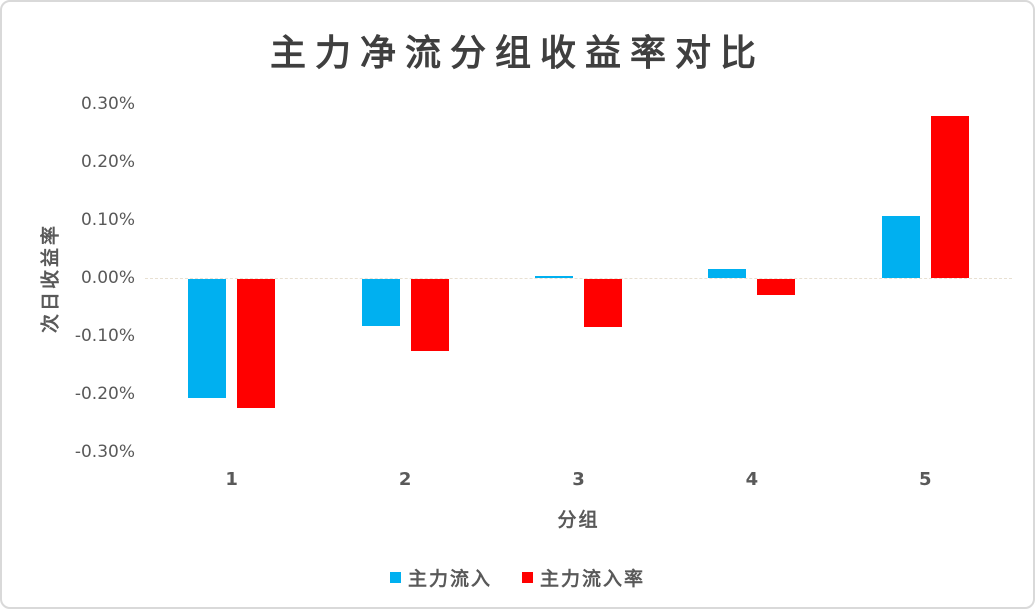  What do you see at coordinates (107, 220) in the screenshot?
I see `y-axis-tick-label: 0.10%` at bounding box center [107, 220].